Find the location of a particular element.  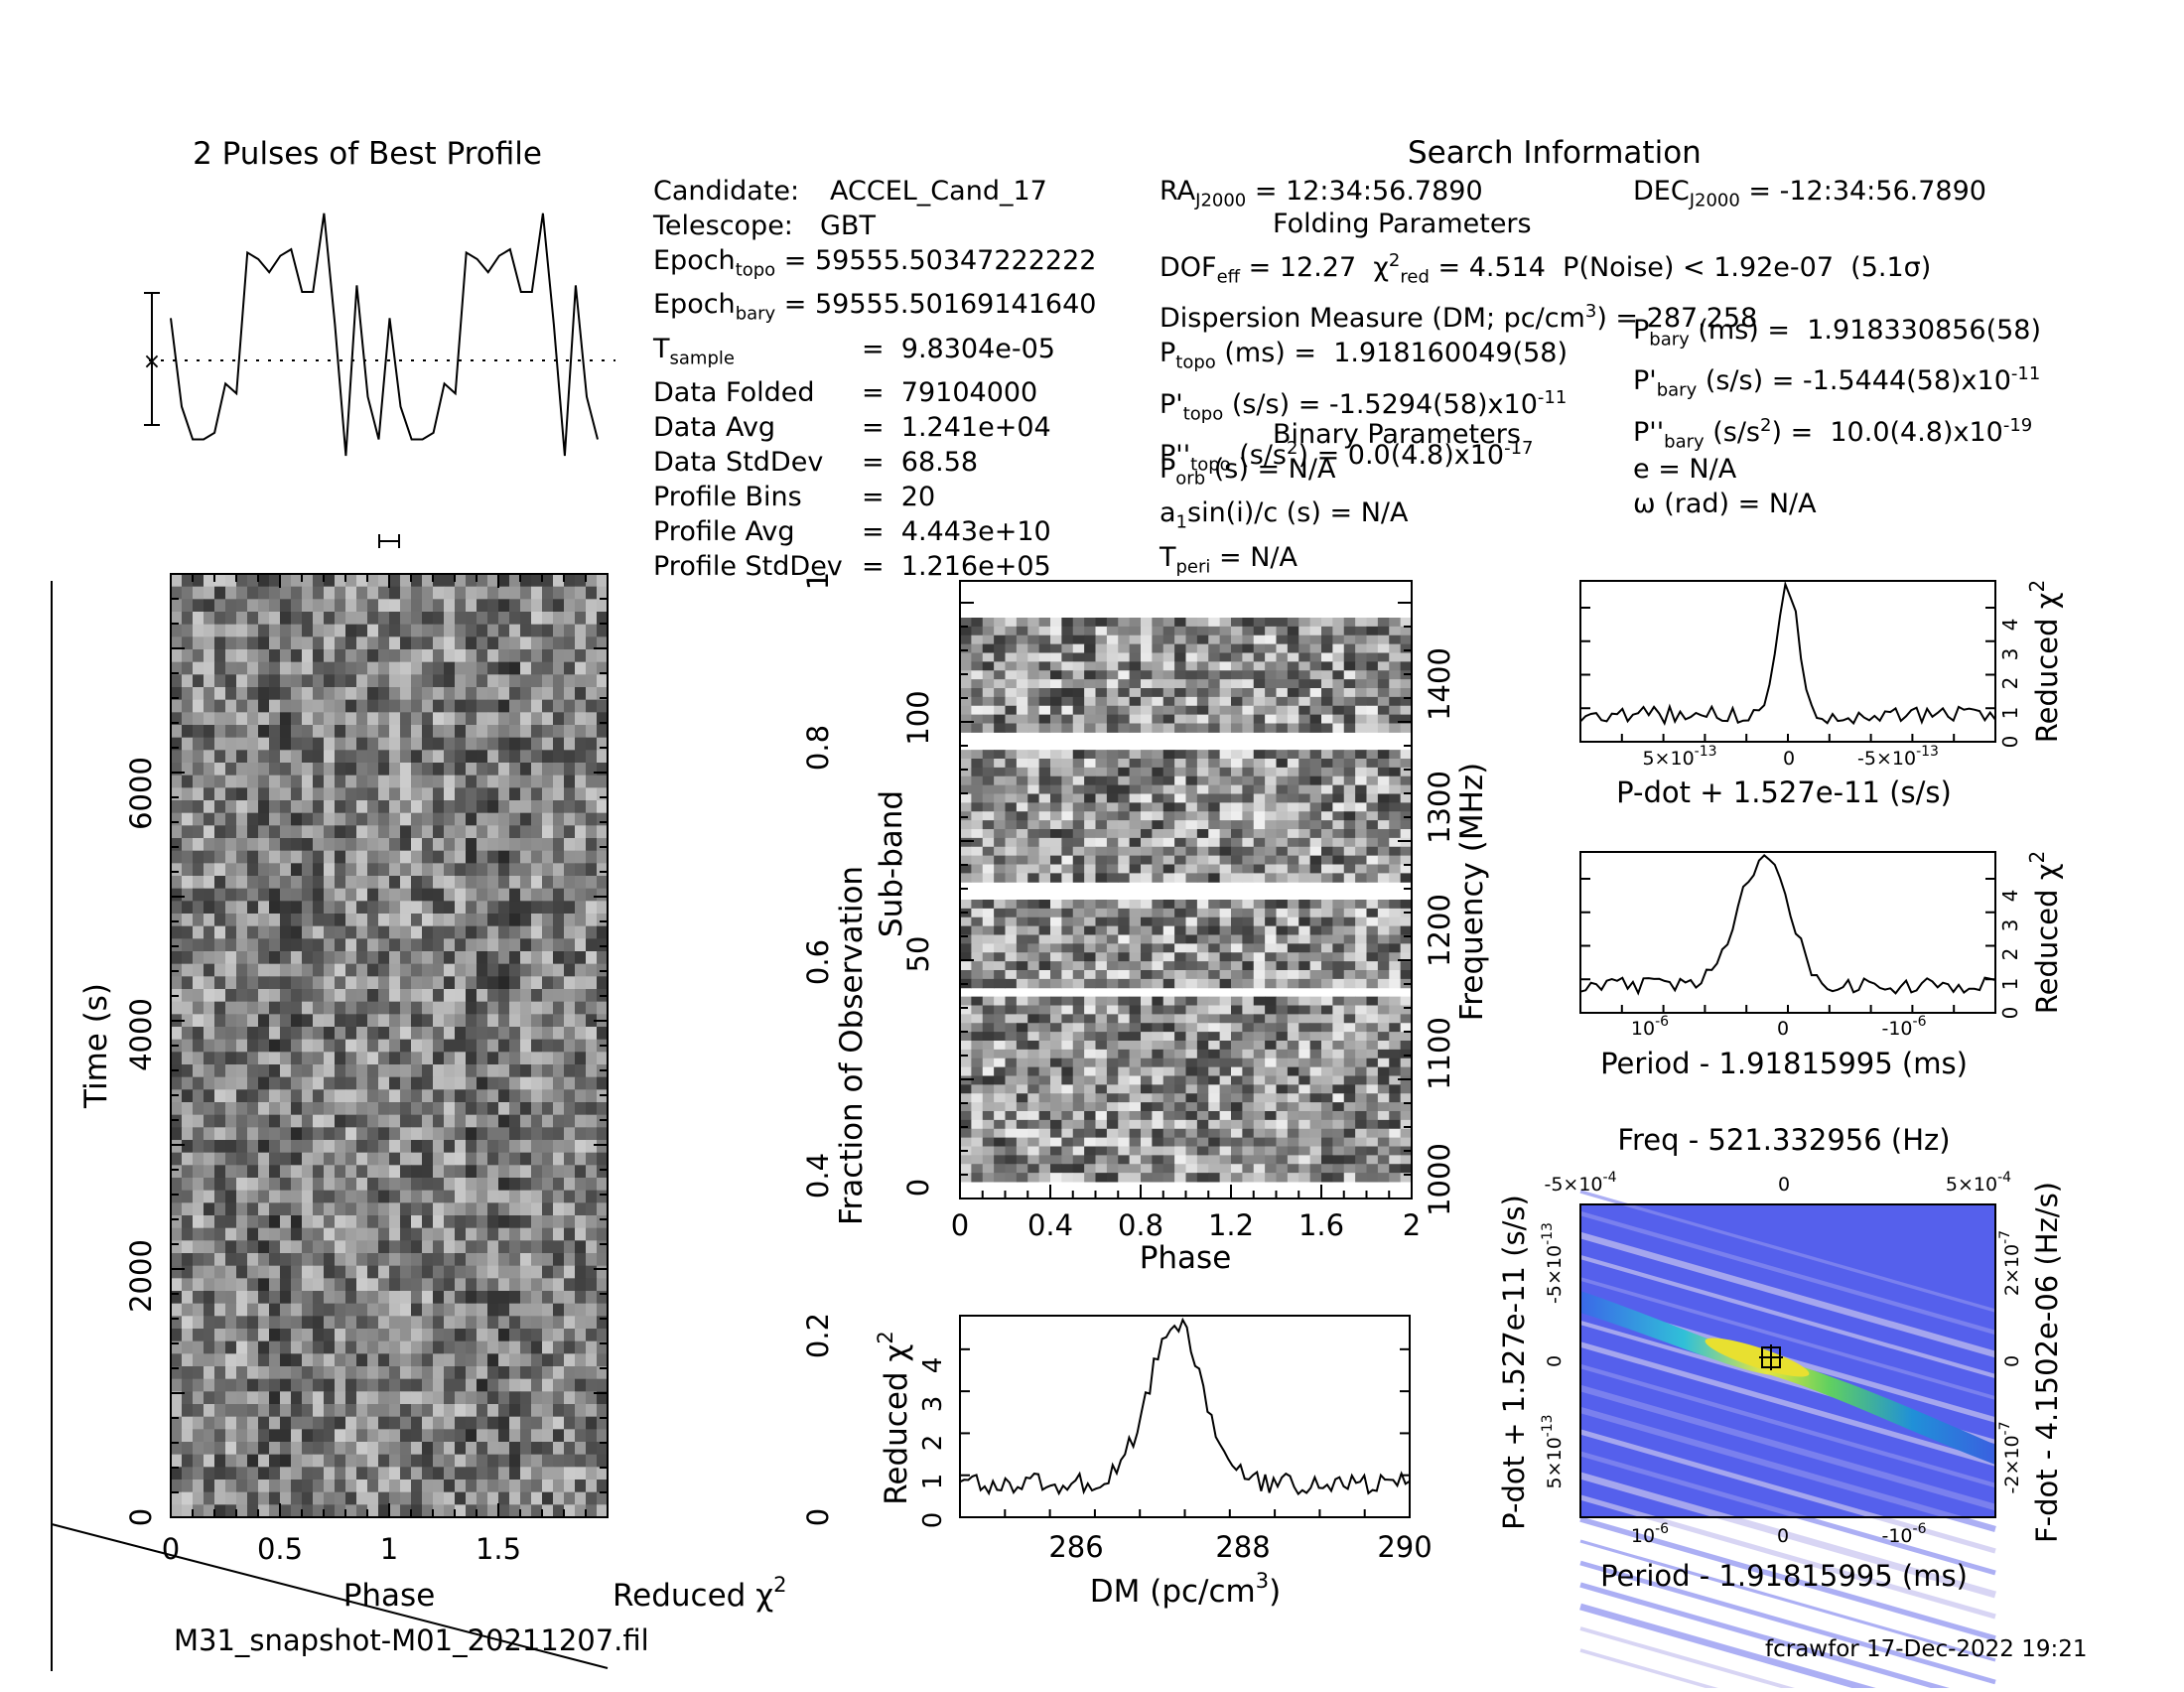

tp-ytick-2: 4000 is located at coordinates (141, 1034).